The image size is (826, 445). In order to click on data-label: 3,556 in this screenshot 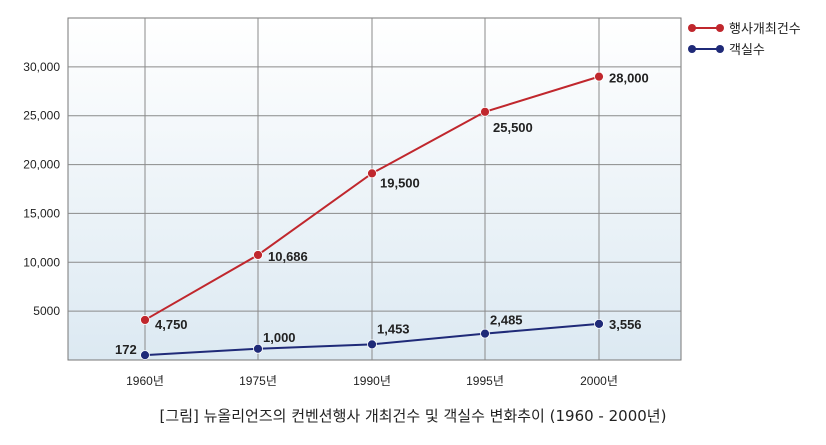, I will do `click(625, 324)`.